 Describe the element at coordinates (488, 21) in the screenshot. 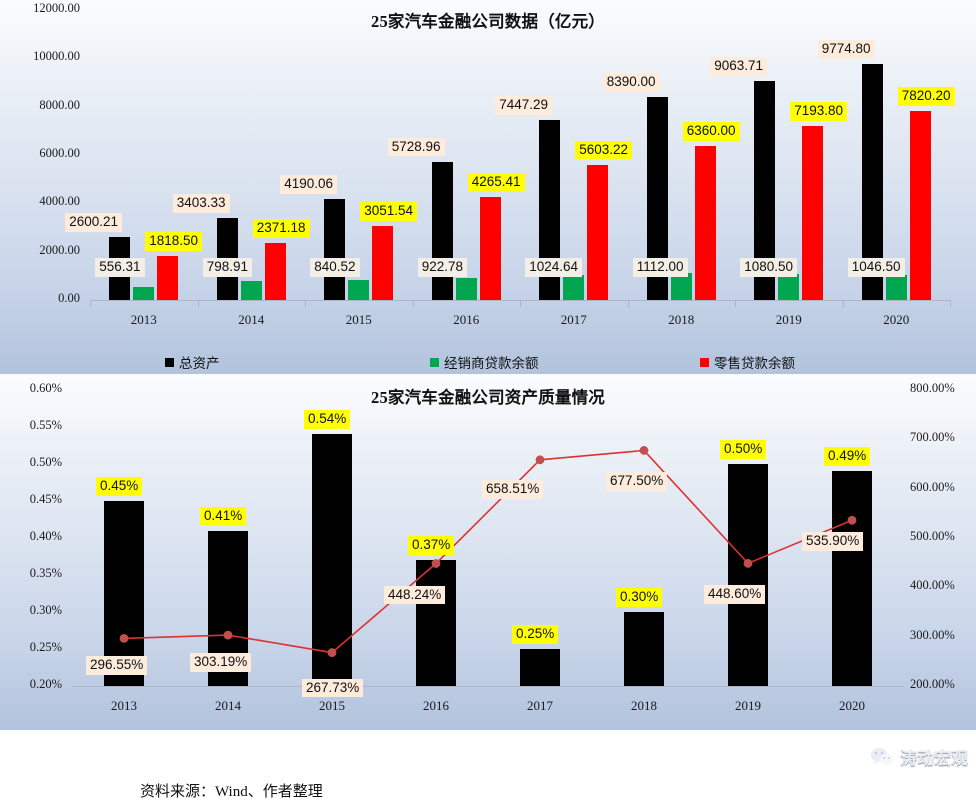

I see `chart1-title: 25家汽车金融公司数据（亿元）` at that location.